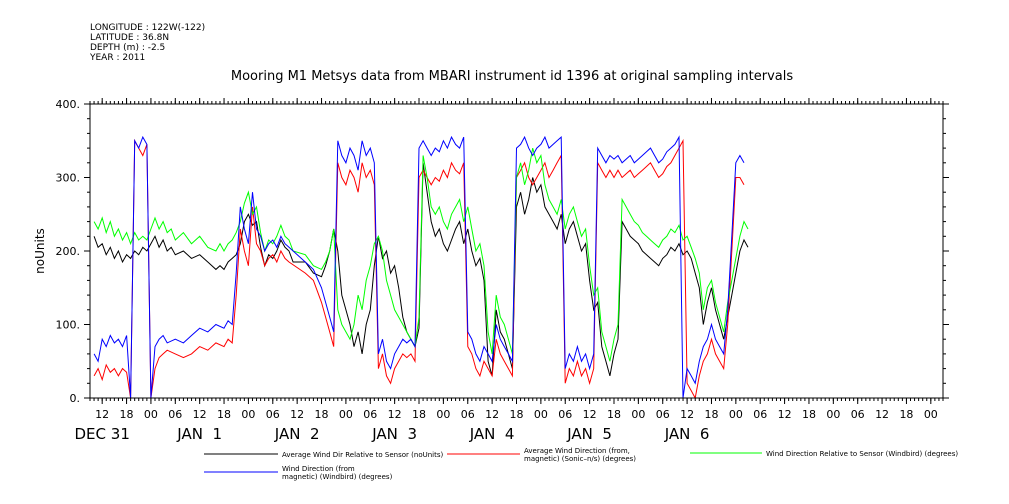 The image size is (1009, 504). I want to click on legend-label-2: magnetic) (Sonic–n/s) (degrees), so click(580, 459).